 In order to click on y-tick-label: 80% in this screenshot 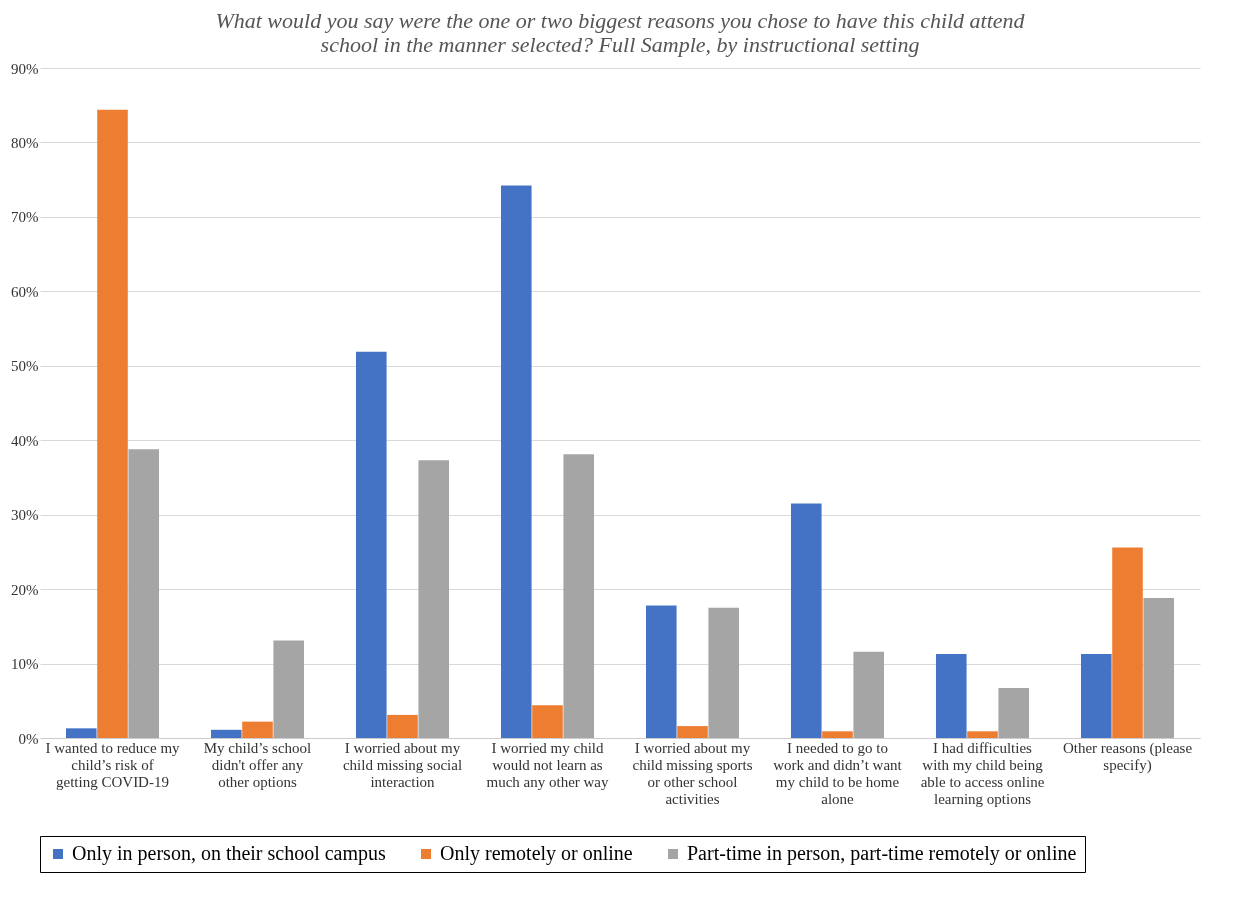, I will do `click(25, 142)`.